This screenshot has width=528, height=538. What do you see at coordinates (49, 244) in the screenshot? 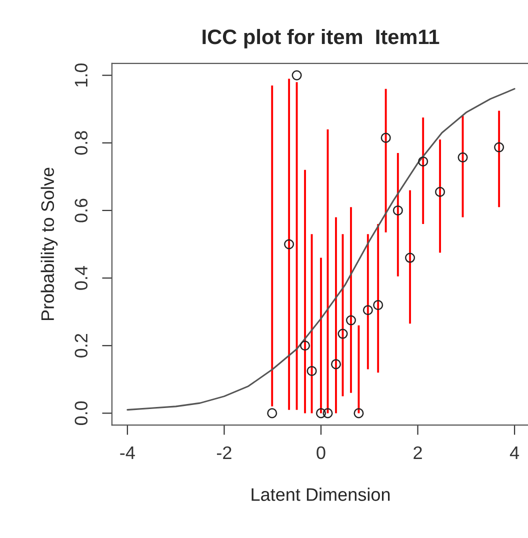
I see `y-axis-title: Probability to Solve` at bounding box center [49, 244].